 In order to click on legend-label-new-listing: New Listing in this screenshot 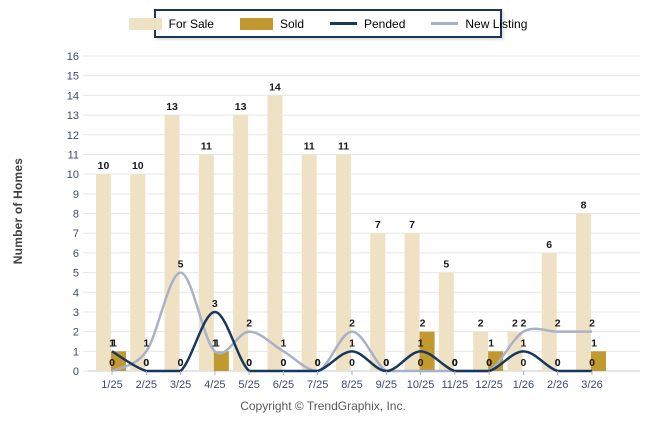, I will do `click(496, 23)`.